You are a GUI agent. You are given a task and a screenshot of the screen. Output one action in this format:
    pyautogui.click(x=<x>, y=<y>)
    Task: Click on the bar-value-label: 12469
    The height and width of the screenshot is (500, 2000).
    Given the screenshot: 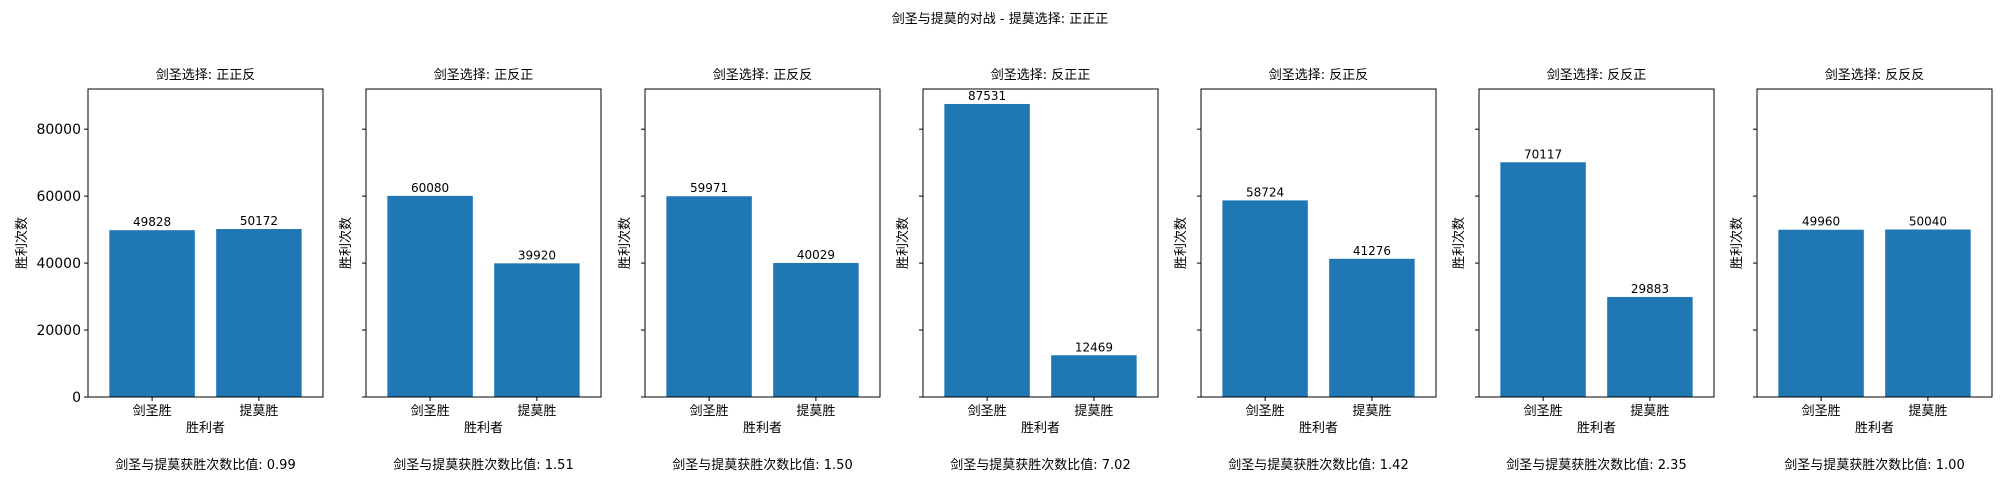 What is the action you would take?
    pyautogui.click(x=1094, y=347)
    